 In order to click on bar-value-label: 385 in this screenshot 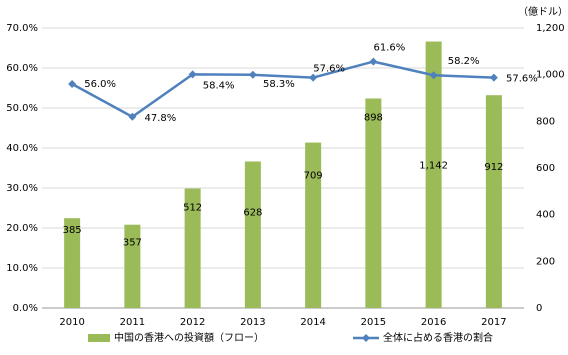, I will do `click(72, 230)`.